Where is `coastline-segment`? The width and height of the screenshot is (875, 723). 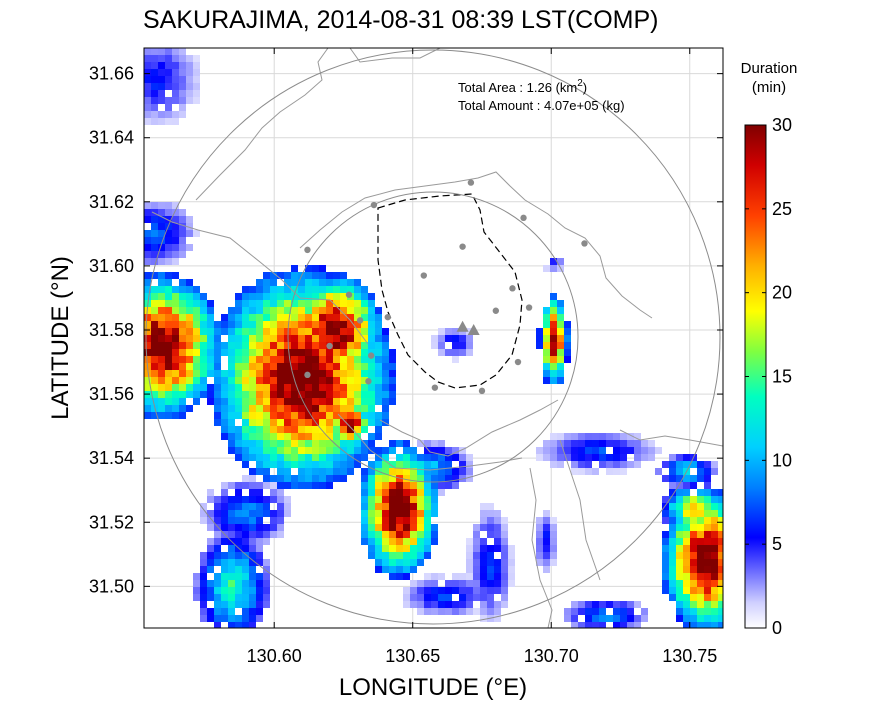
coastline-segment is located at coordinates (671, 438).